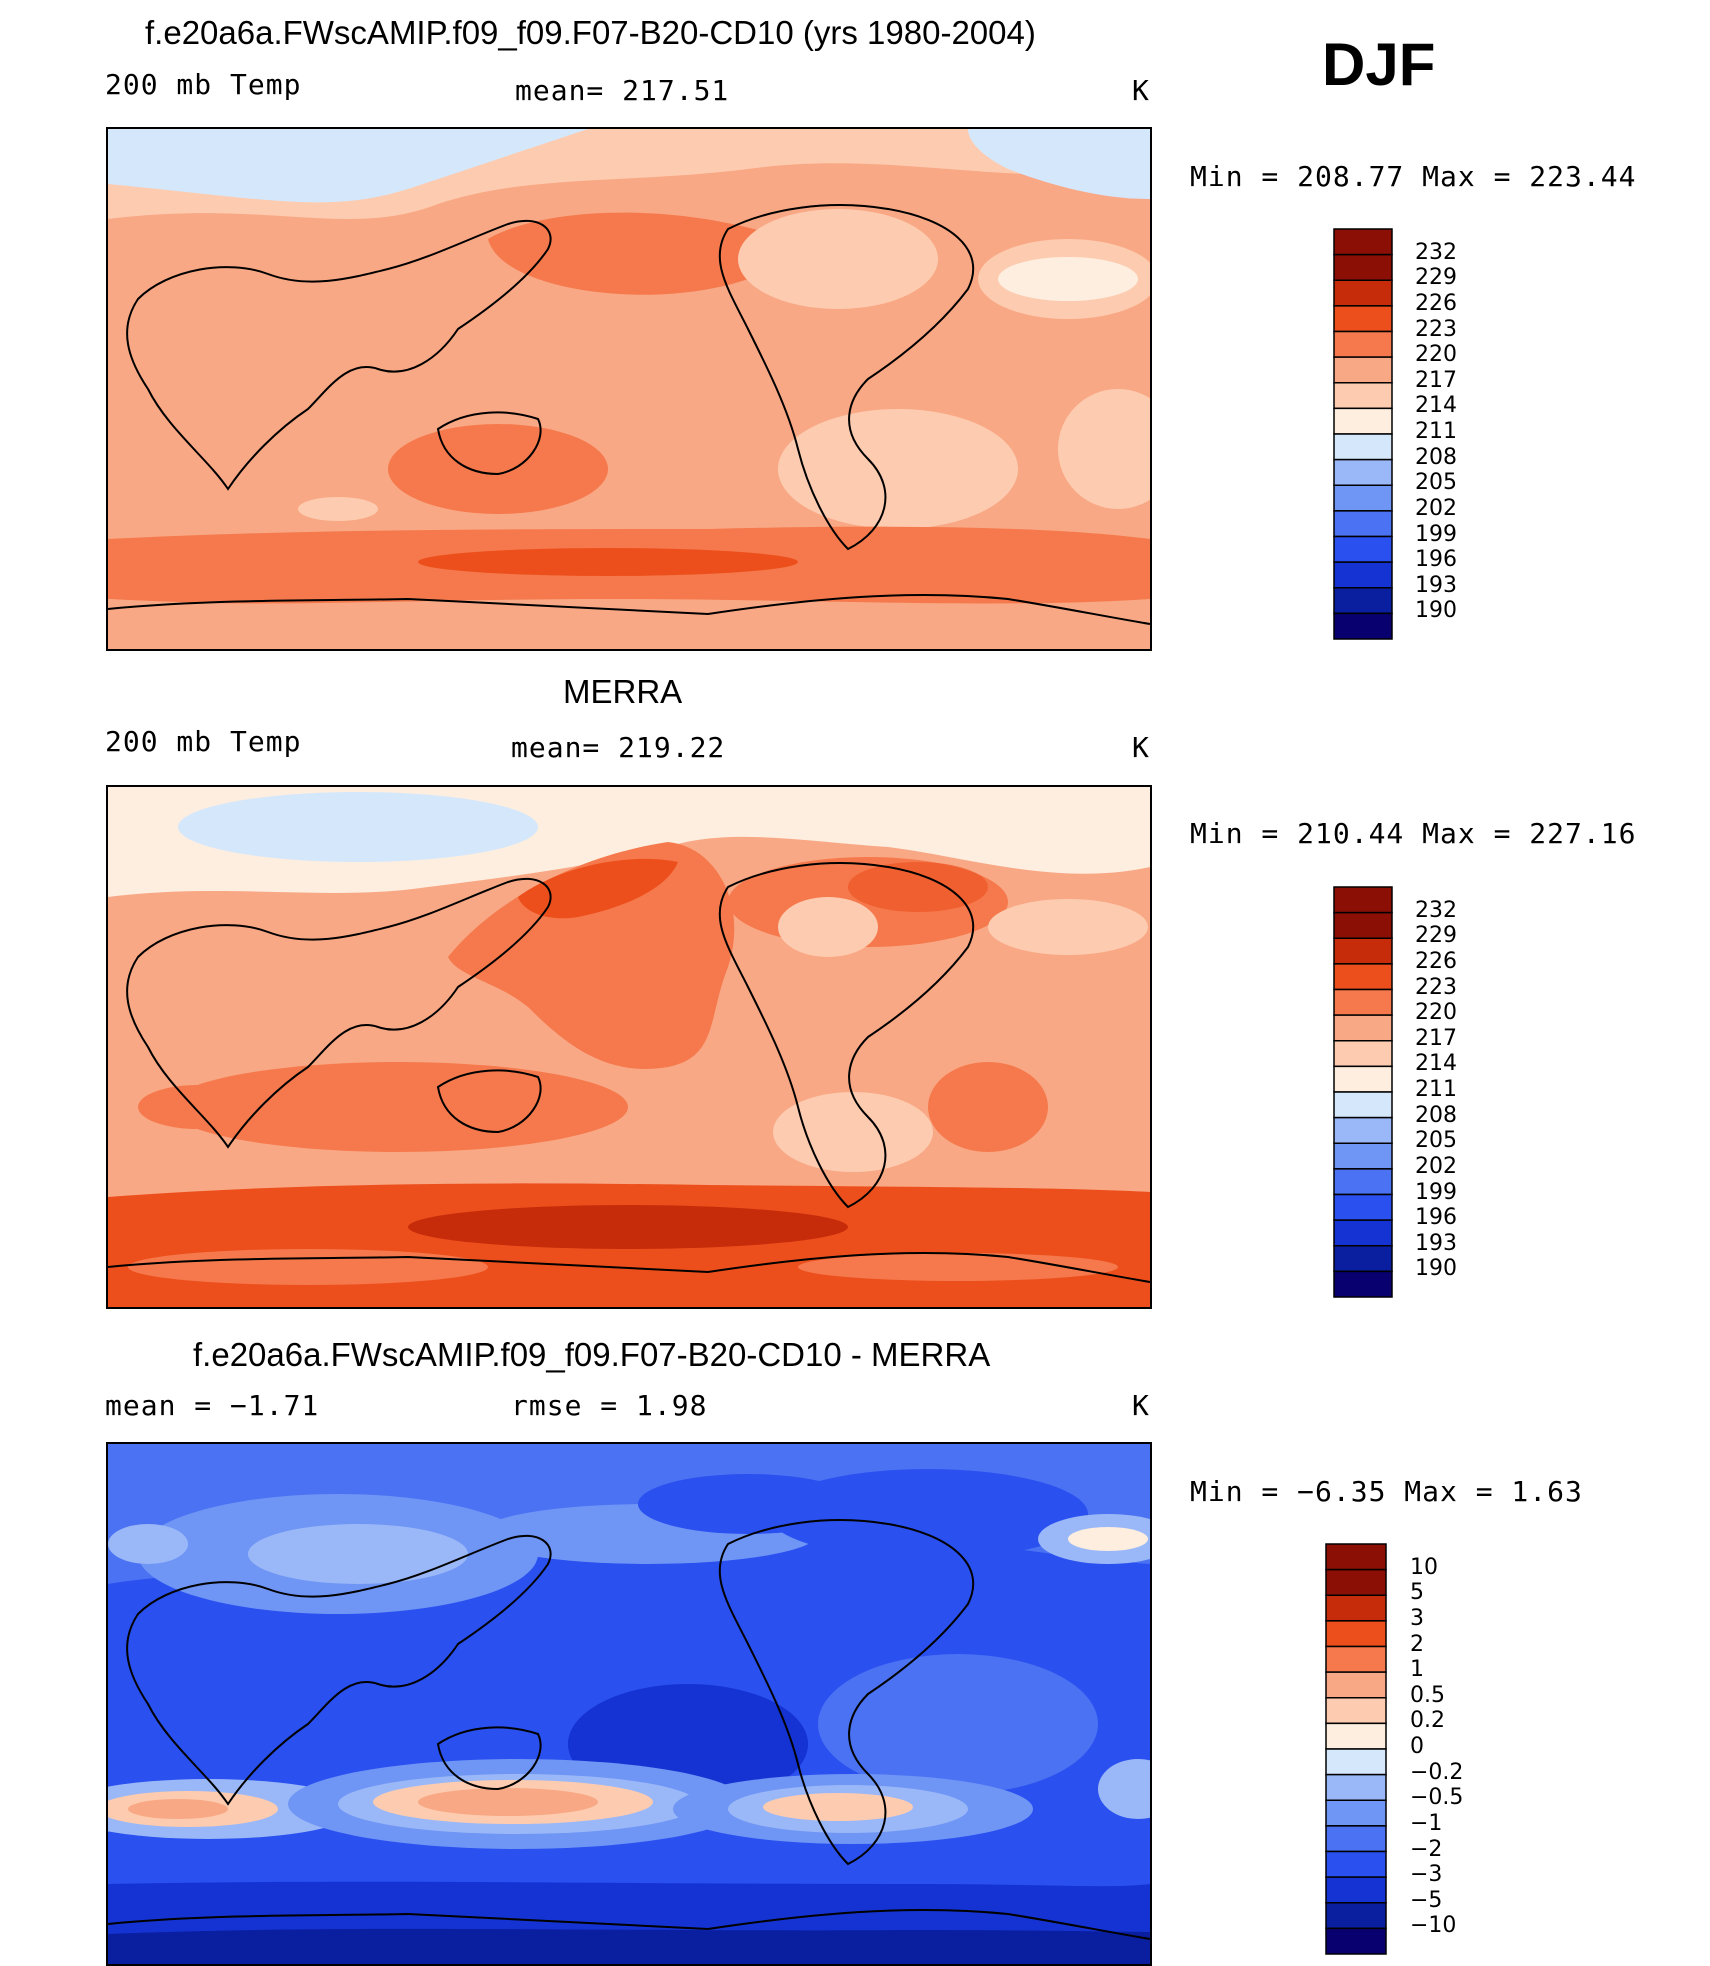 The width and height of the screenshot is (1710, 1966). What do you see at coordinates (1437, 1798) in the screenshot?
I see `colorbar-3-tick-label: −0.5` at bounding box center [1437, 1798].